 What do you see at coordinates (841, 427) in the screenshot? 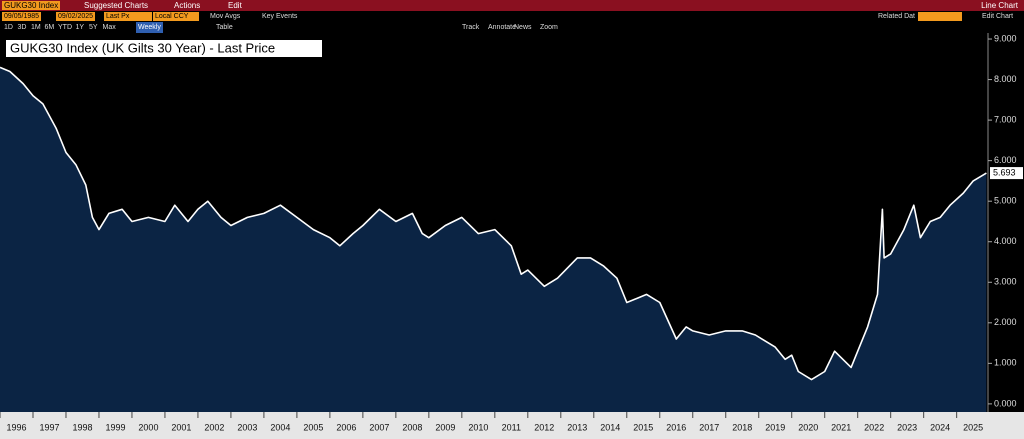
I see `x-tick-label: 2021` at bounding box center [841, 427].